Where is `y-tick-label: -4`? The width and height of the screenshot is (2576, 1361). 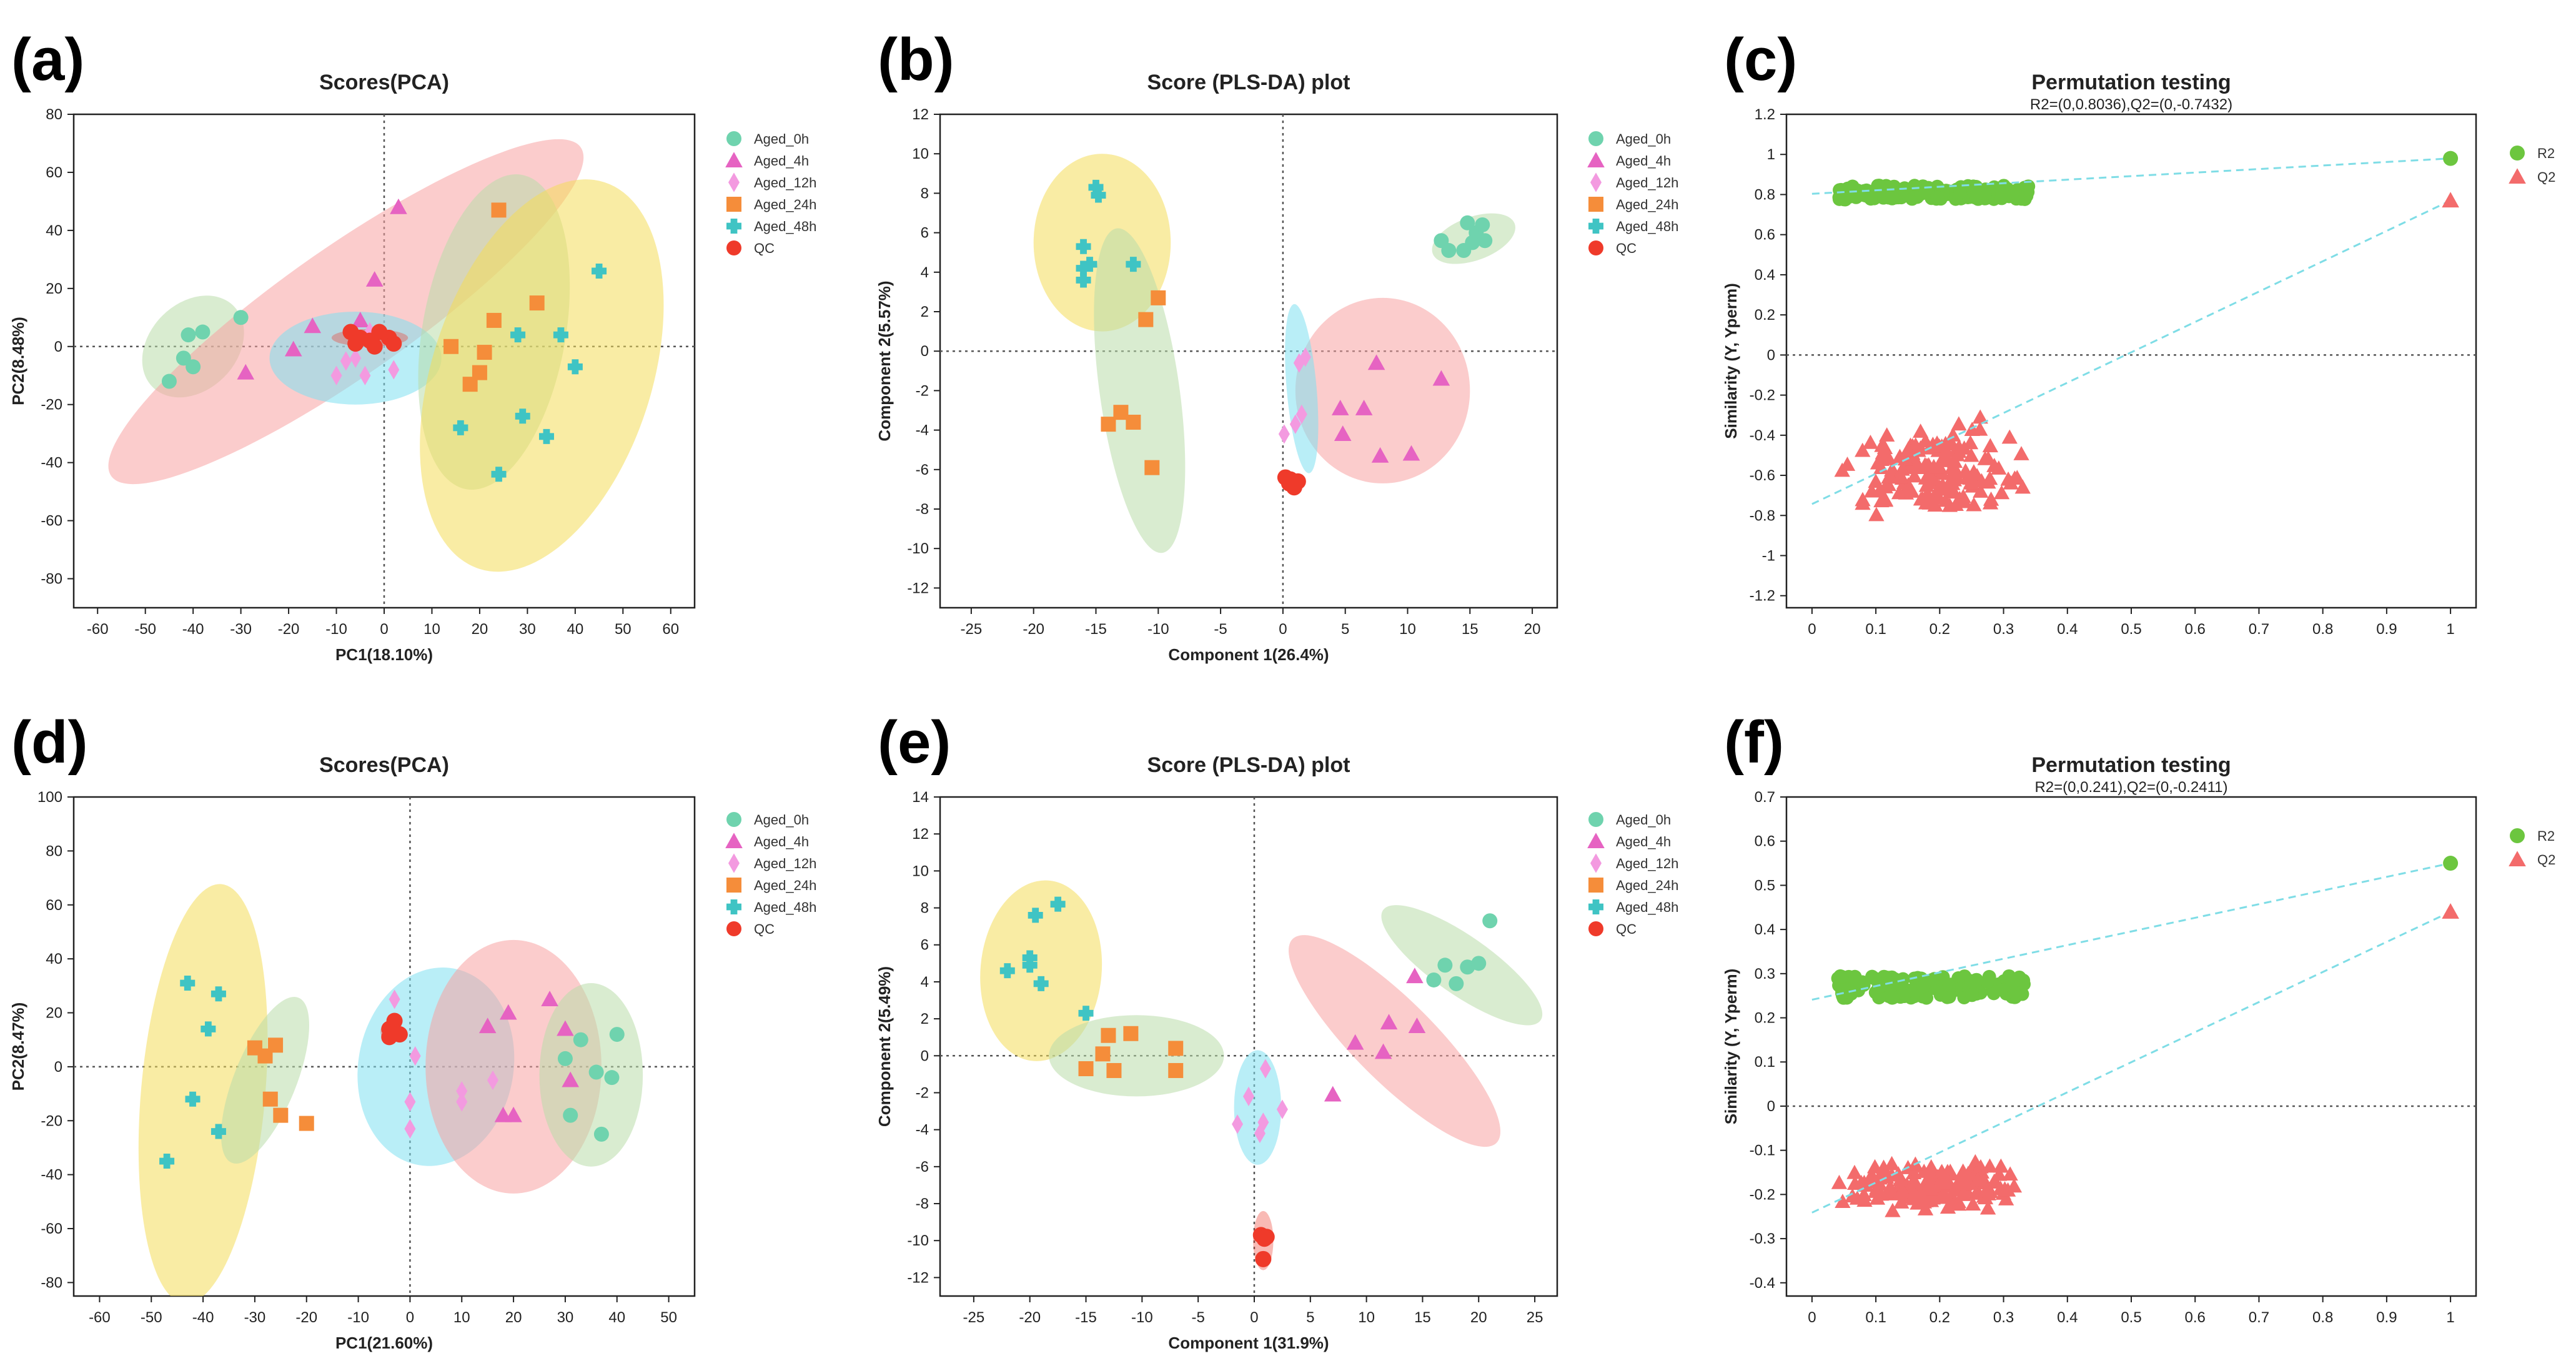
y-tick-label: -4 is located at coordinates (922, 431).